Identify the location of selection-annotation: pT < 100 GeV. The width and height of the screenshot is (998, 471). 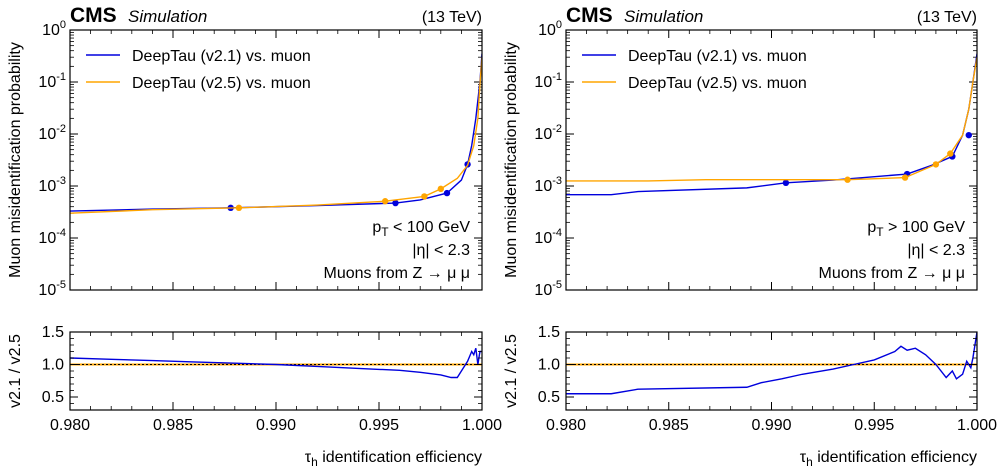
(421, 229).